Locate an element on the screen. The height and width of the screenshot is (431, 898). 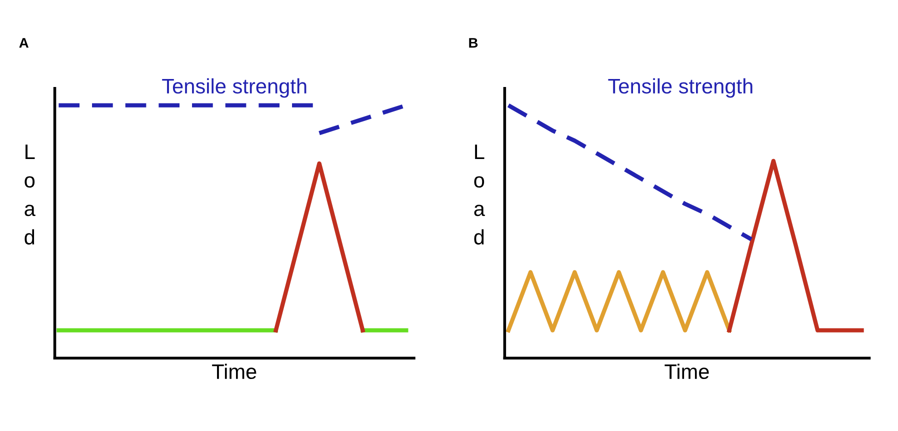
chart-title: A is located at coordinates (24, 43).